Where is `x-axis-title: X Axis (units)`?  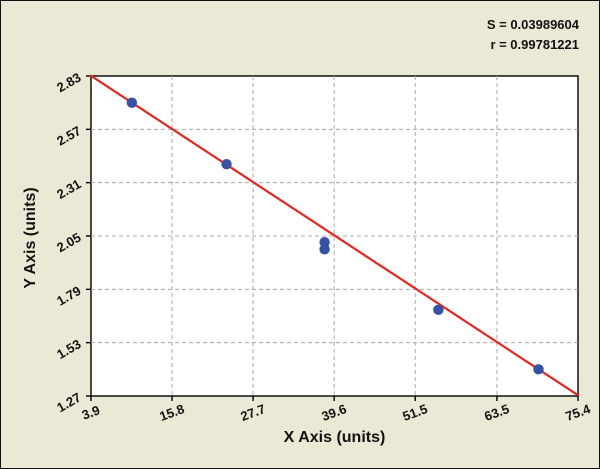
x-axis-title: X Axis (units) is located at coordinates (334, 437).